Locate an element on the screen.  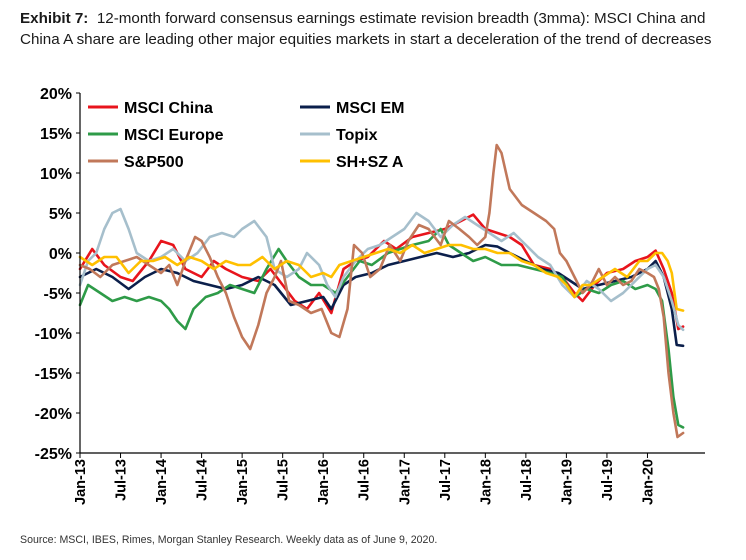
legend-label: MSCI China is located at coordinates (168, 108).